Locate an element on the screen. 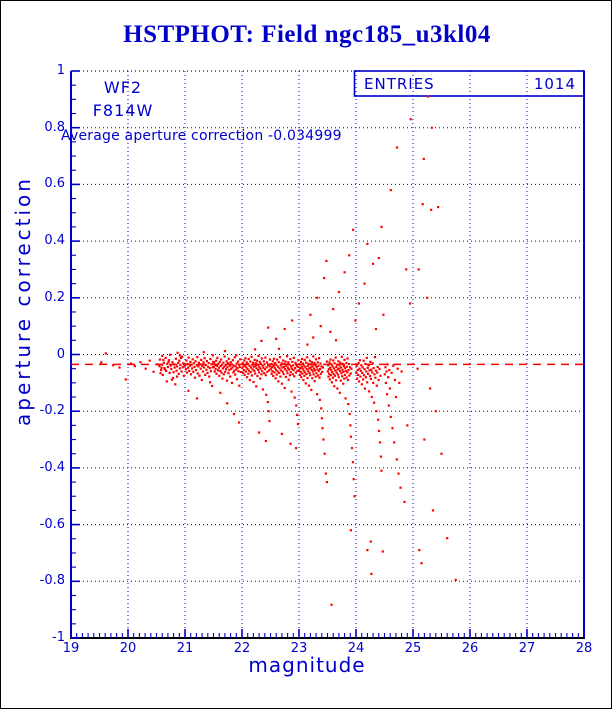  x-tick-label: 22 is located at coordinates (242, 648).